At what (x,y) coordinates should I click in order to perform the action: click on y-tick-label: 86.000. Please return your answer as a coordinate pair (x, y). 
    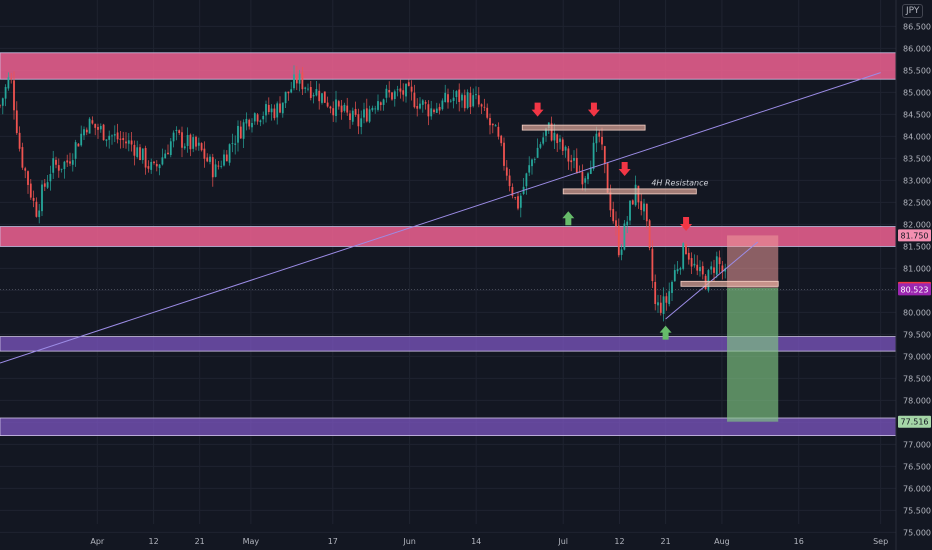
    Looking at the image, I should click on (917, 48).